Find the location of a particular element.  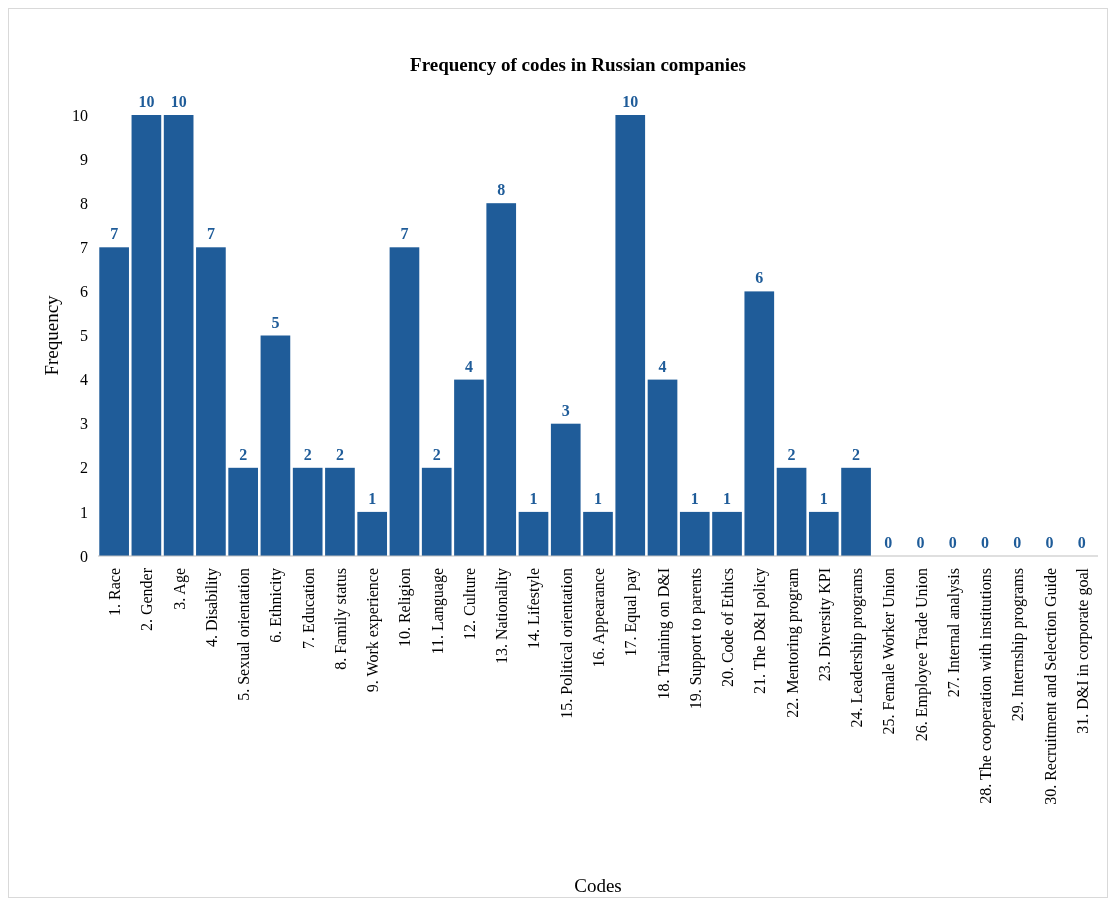

x-tick-label: 5. Sexual orientation is located at coordinates (244, 634).